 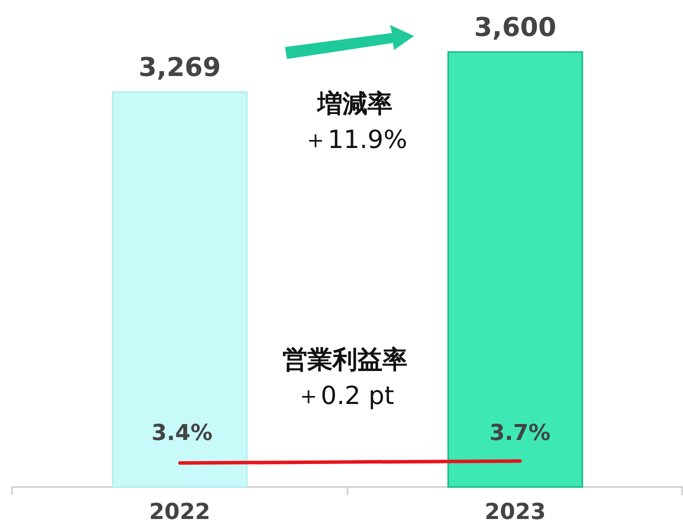 I want to click on annotation: 3.7%, so click(x=520, y=433).